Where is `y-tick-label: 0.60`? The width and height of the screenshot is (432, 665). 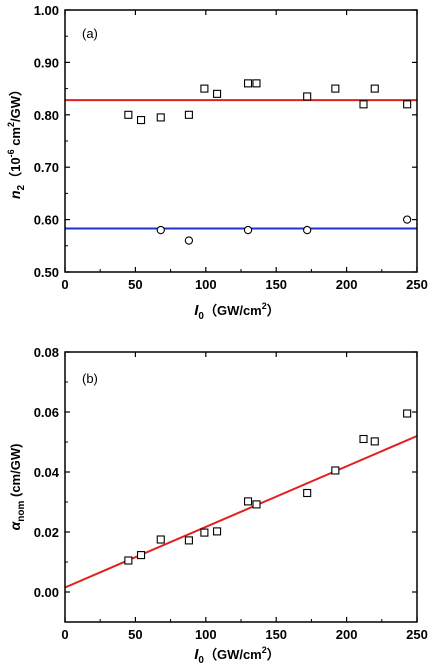 y-tick-label: 0.60 is located at coordinates (46, 220).